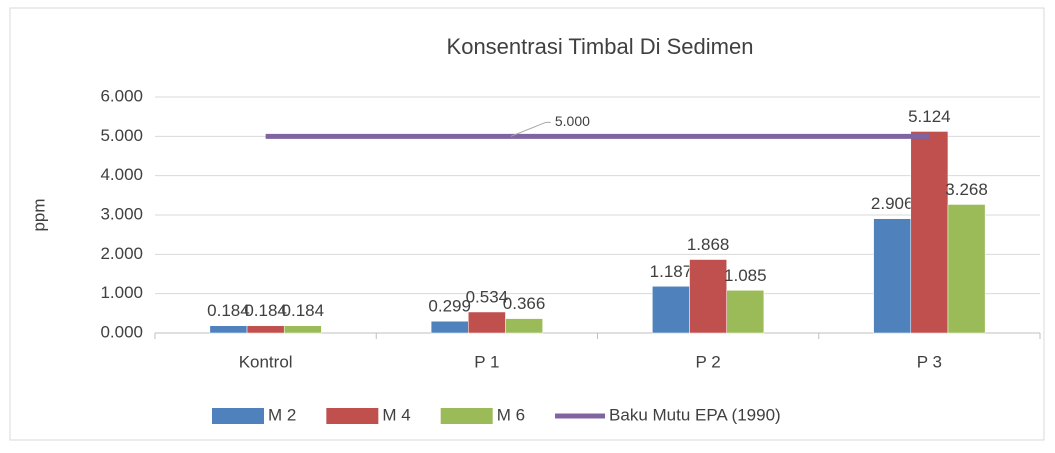 Image resolution: width=1055 pixels, height=453 pixels. Describe the element at coordinates (600, 46) in the screenshot. I see `chart-title: Konsentrasi Timbal Di Sedimen` at that location.